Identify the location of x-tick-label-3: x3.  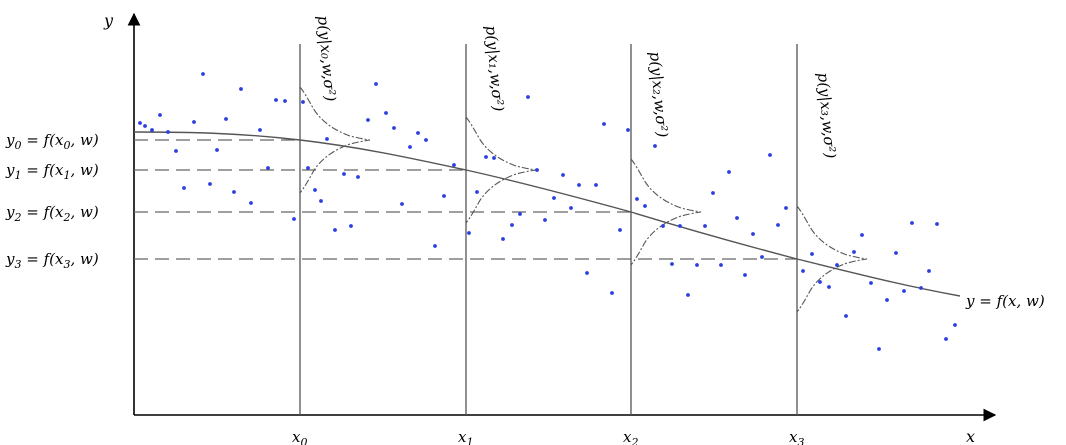
(796, 436).